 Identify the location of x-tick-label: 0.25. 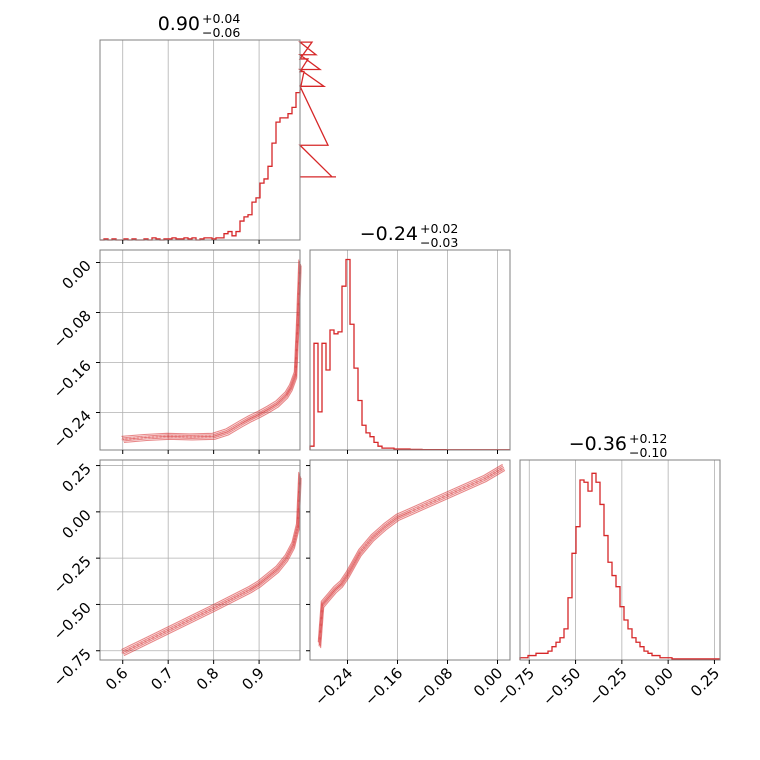
(705, 682).